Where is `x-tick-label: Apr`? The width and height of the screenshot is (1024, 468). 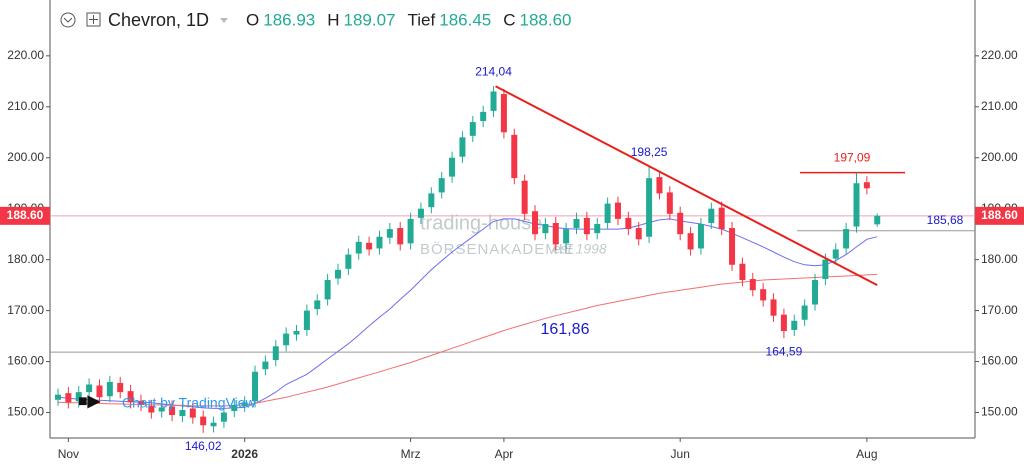
x-tick-label: Apr is located at coordinates (504, 454).